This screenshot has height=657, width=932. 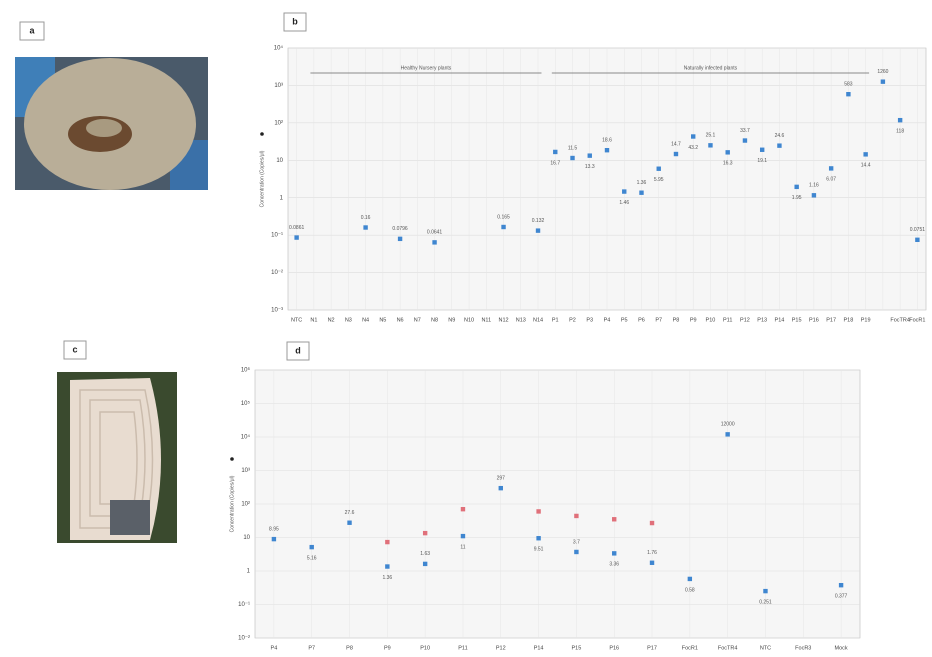 What do you see at coordinates (538, 221) in the screenshot?
I see `data-label: 0.132` at bounding box center [538, 221].